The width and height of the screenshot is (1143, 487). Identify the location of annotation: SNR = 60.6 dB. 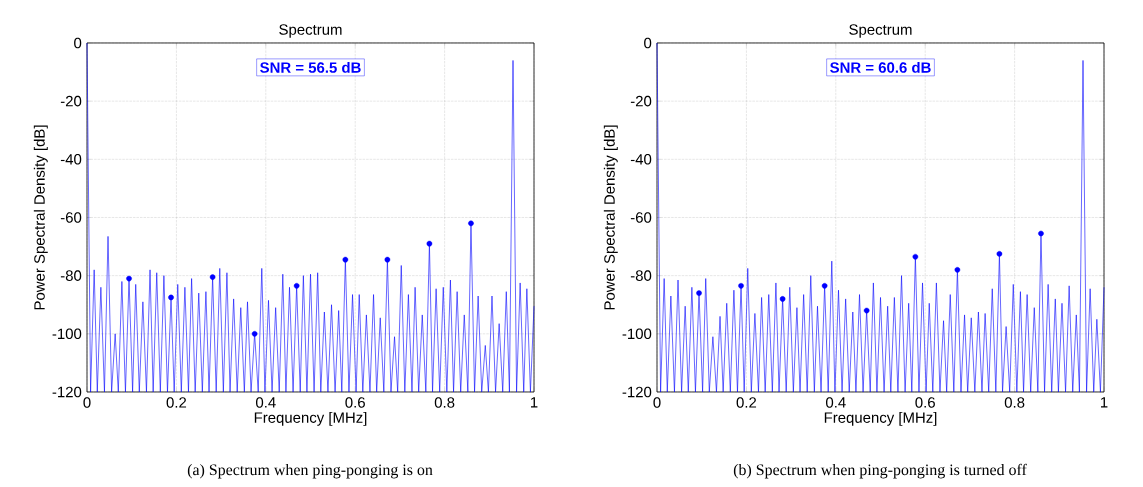
(880, 67).